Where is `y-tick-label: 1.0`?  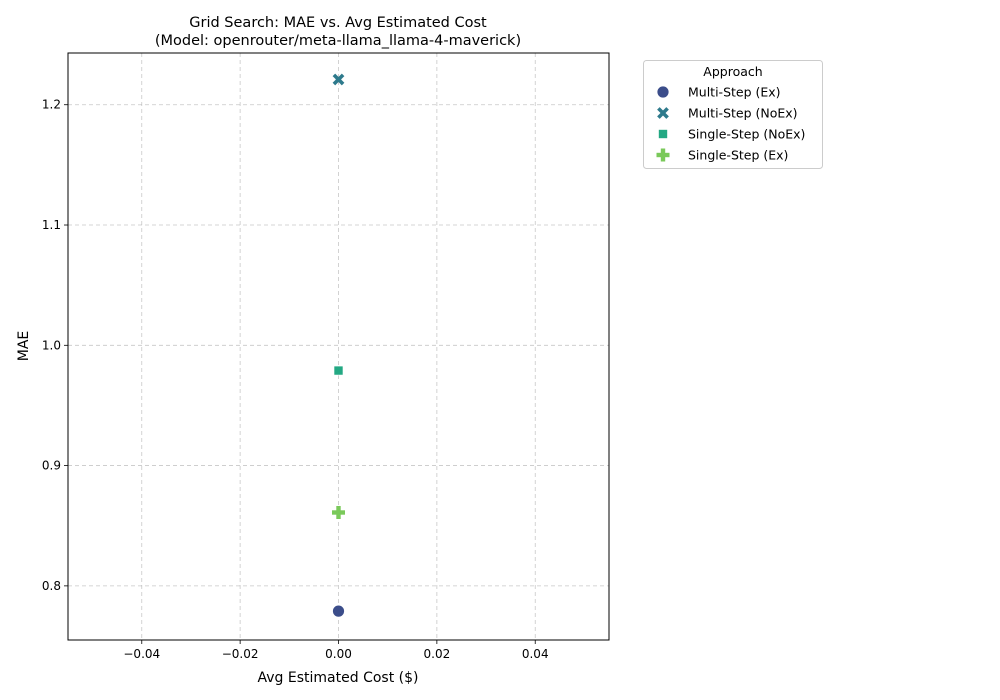
y-tick-label: 1.0 is located at coordinates (51, 345).